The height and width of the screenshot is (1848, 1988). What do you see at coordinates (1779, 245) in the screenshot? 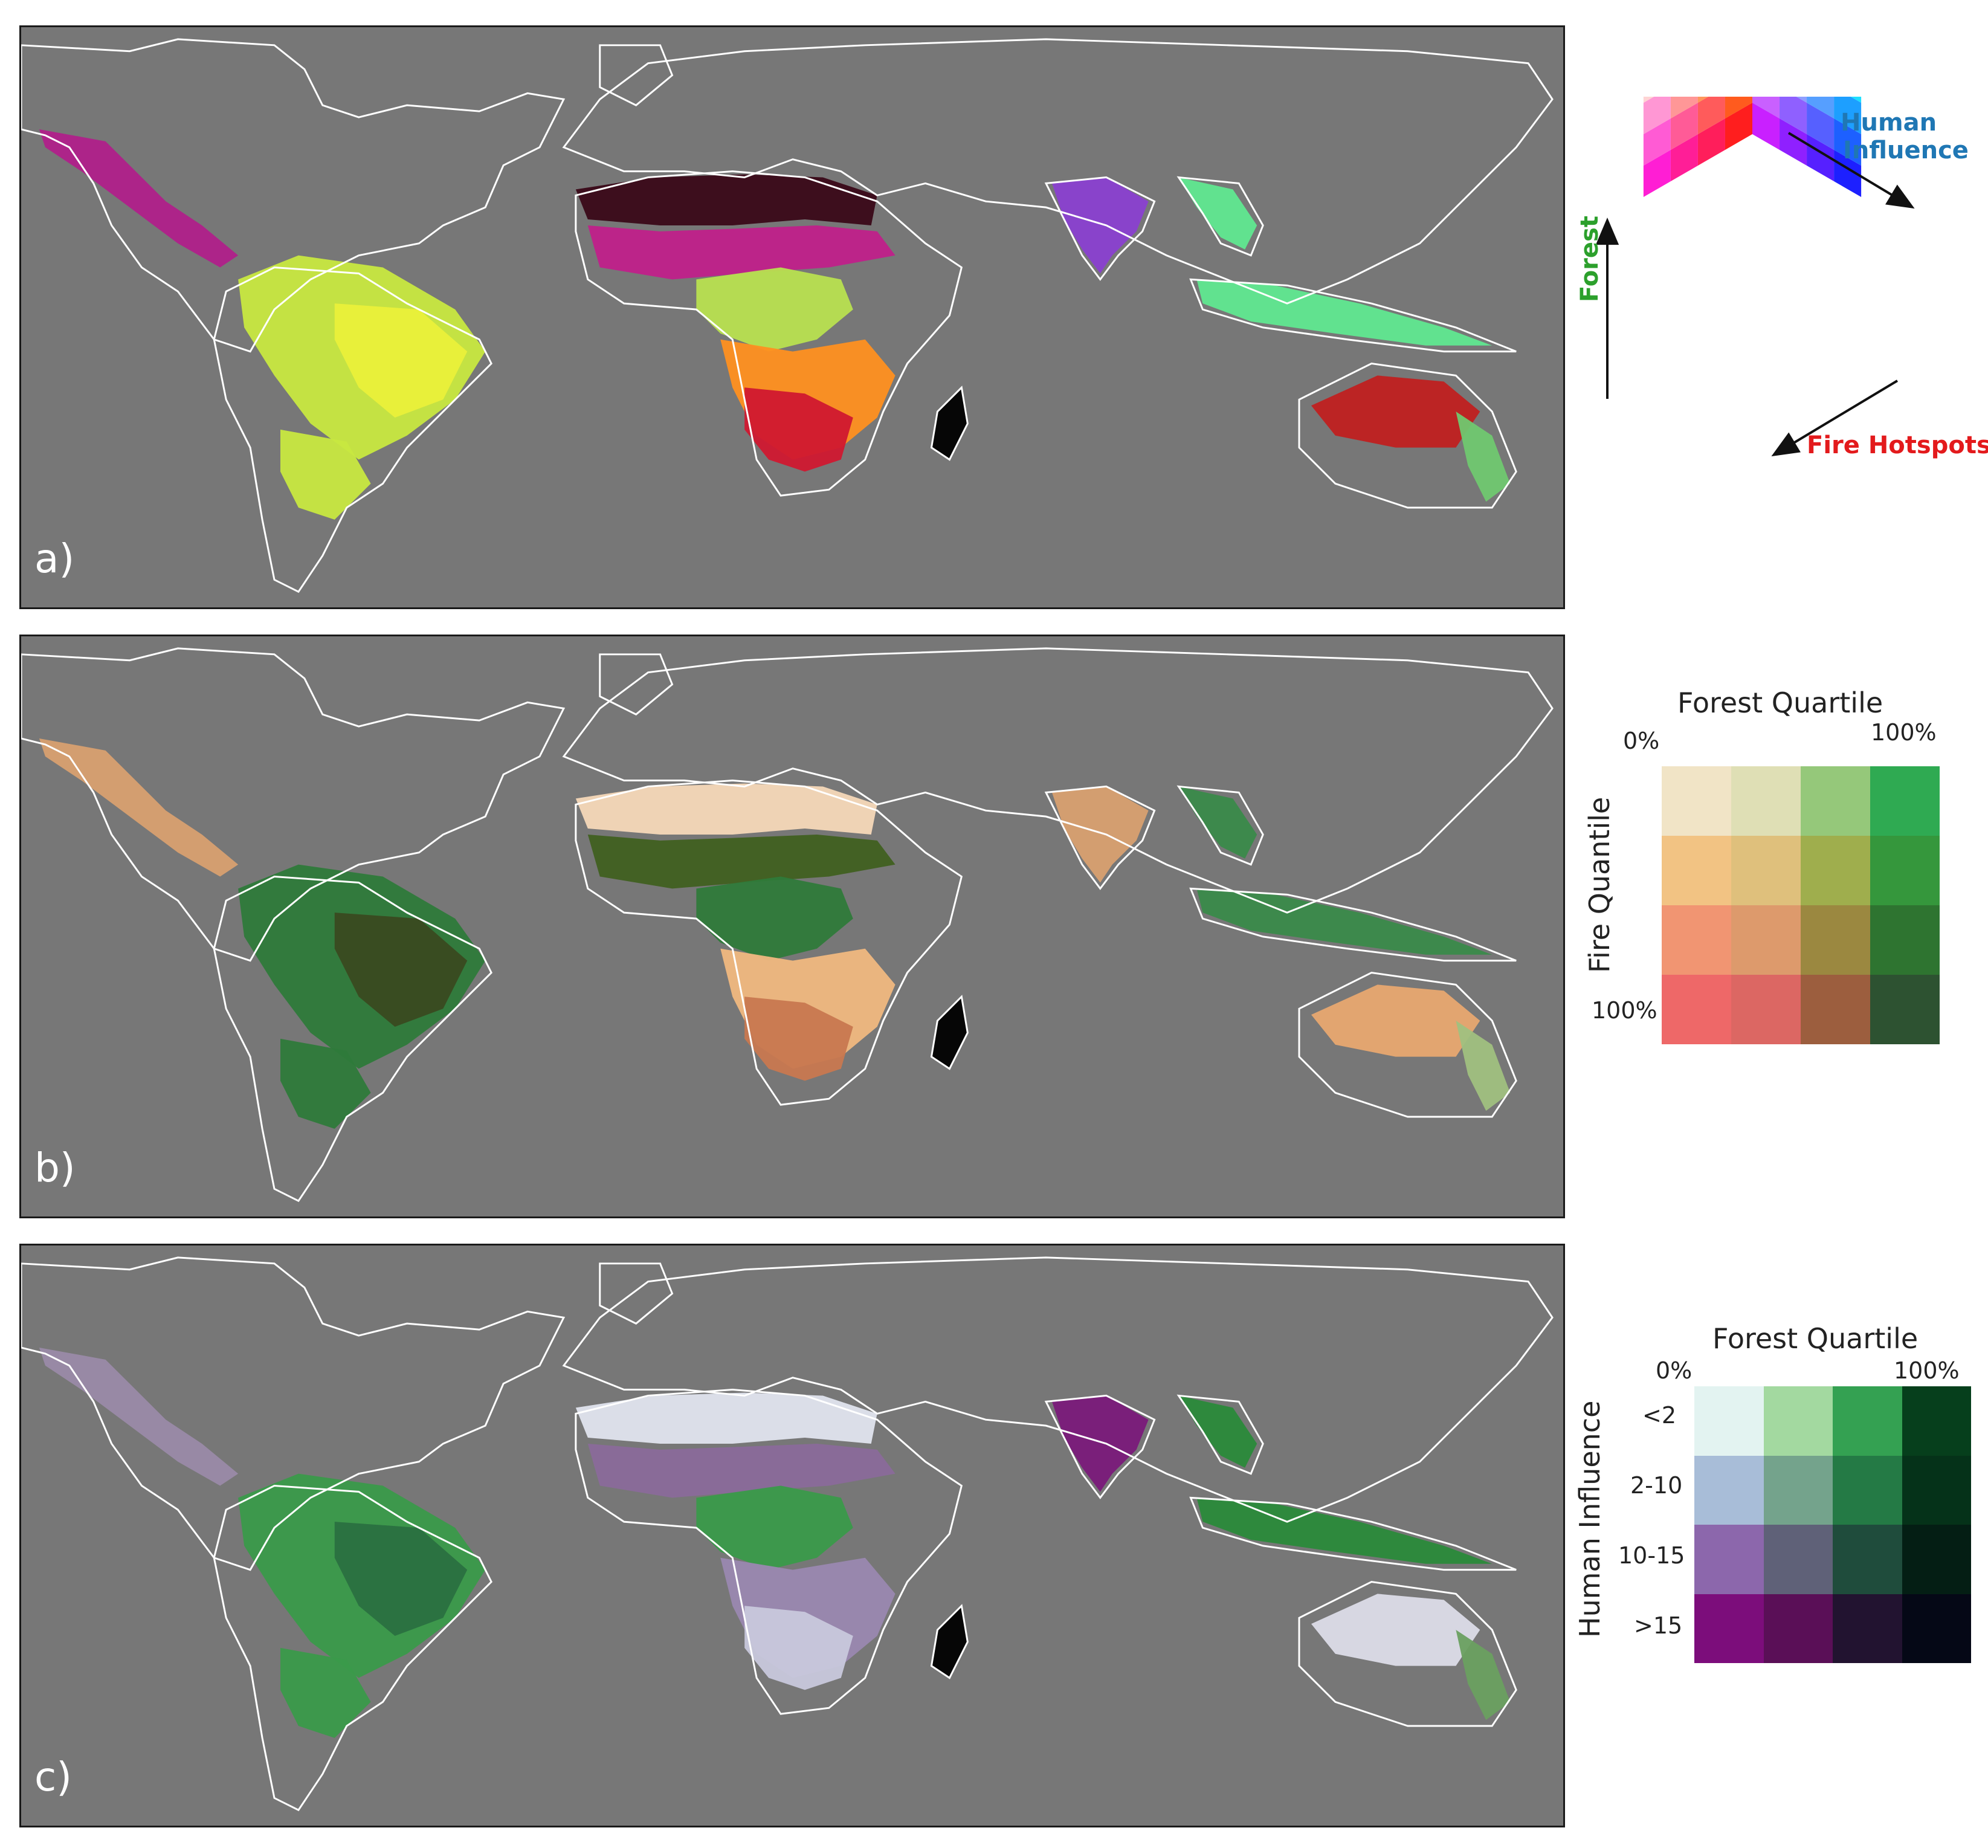
I see `legend-color-cube: Human Influence Forest Fire Hotspots` at bounding box center [1779, 245].